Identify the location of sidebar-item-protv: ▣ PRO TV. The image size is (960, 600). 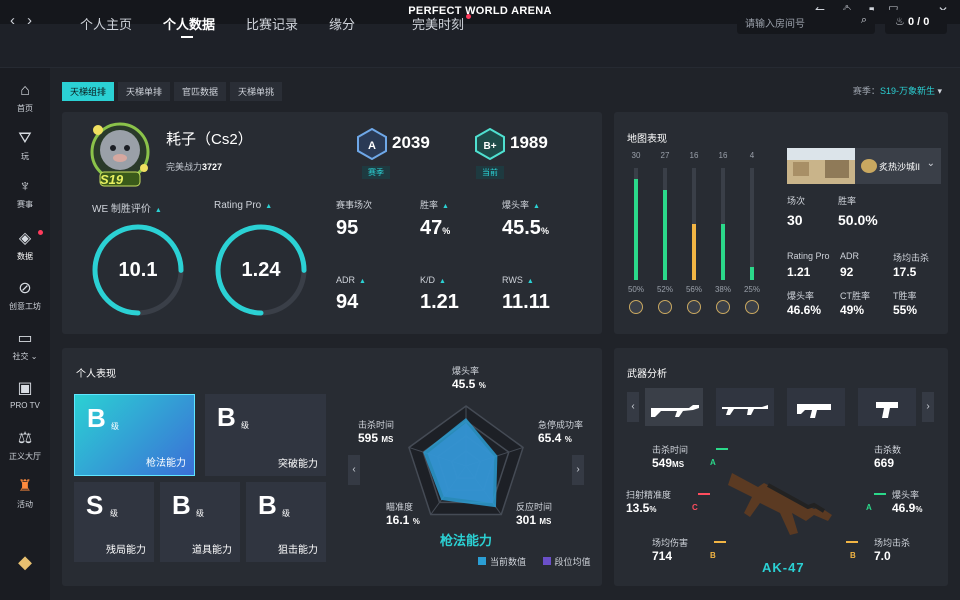
(25, 394).